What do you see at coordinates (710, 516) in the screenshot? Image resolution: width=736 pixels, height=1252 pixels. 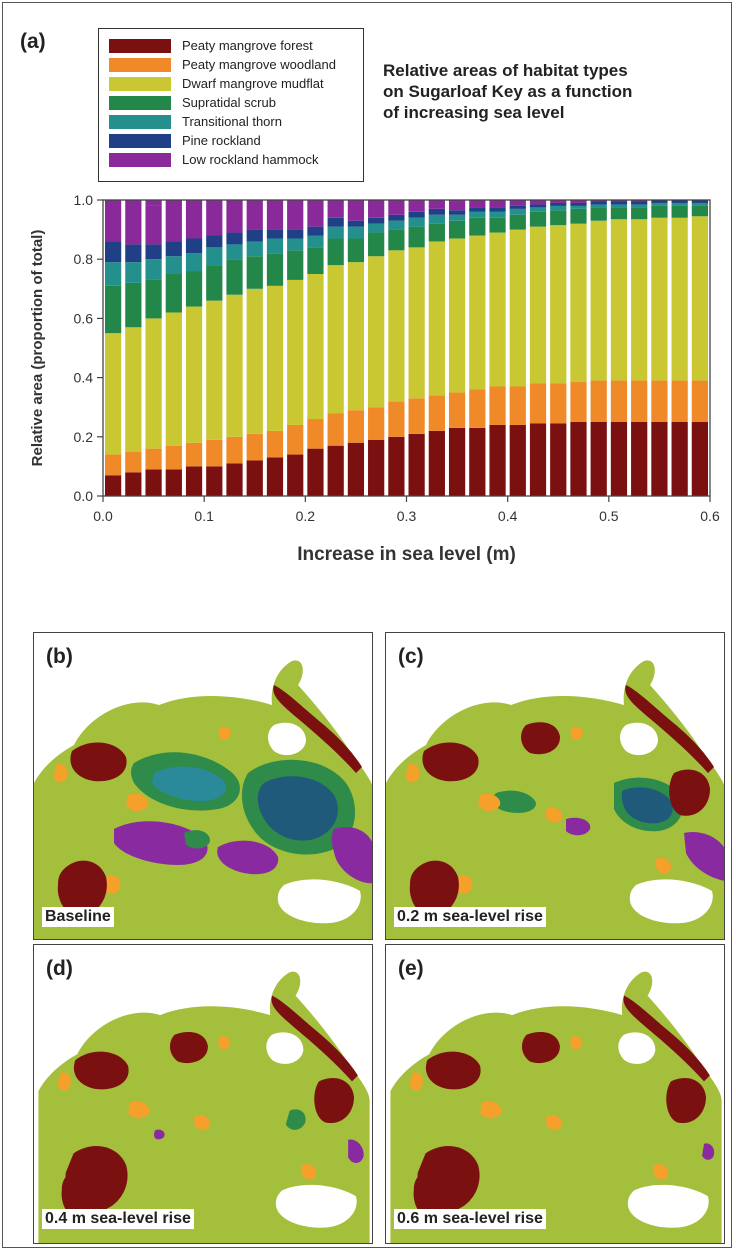 I see `x-tick-label: 0.6` at bounding box center [710, 516].